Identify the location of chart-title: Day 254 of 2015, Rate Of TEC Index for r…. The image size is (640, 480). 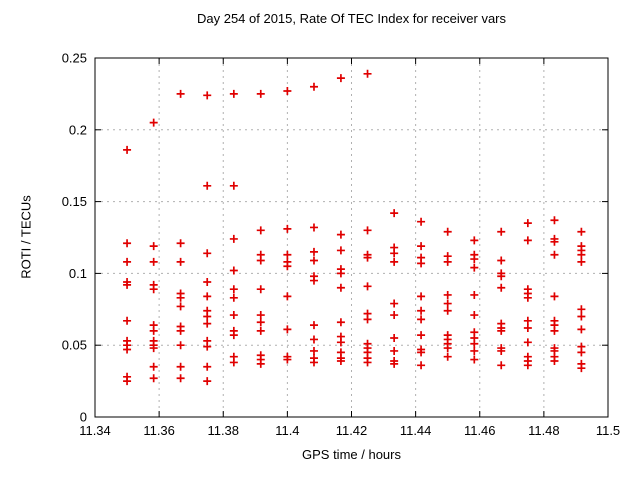
(351, 18).